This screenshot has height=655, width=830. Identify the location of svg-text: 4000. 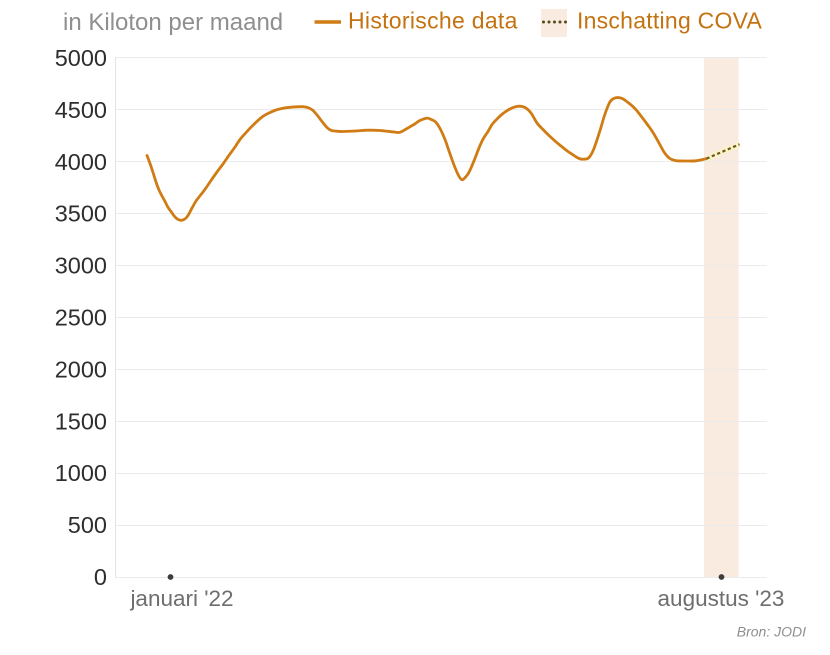
(81, 162).